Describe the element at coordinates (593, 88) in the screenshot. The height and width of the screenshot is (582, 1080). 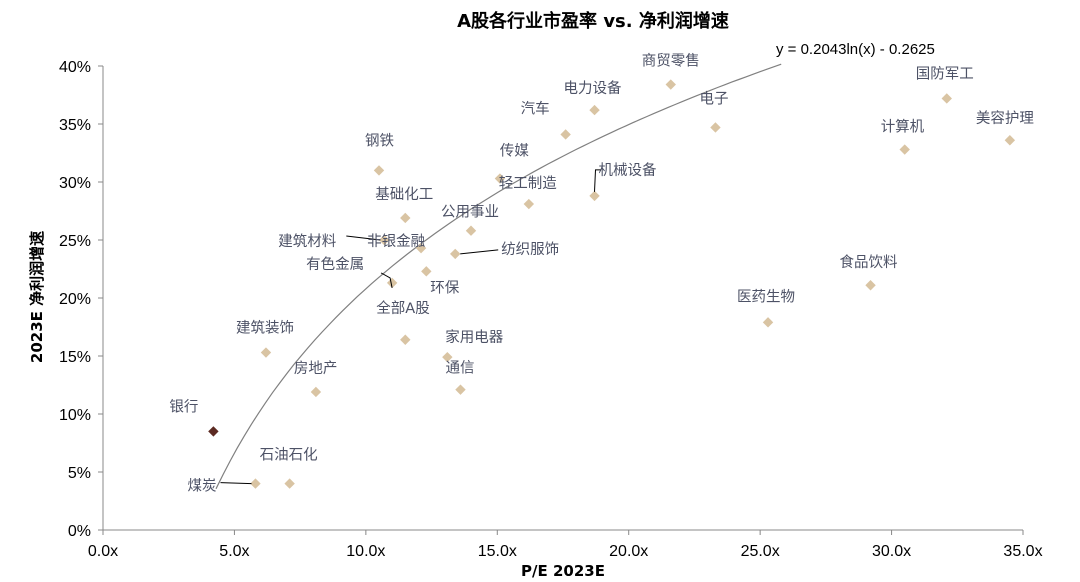
I see `point-label: 电力设备` at that location.